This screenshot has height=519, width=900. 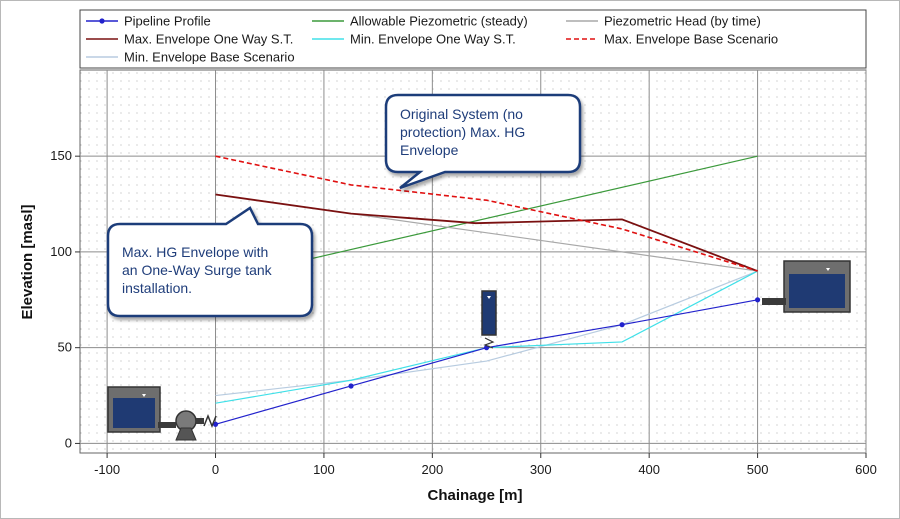 I want to click on y-tick-label: 100, so click(x=61, y=251).